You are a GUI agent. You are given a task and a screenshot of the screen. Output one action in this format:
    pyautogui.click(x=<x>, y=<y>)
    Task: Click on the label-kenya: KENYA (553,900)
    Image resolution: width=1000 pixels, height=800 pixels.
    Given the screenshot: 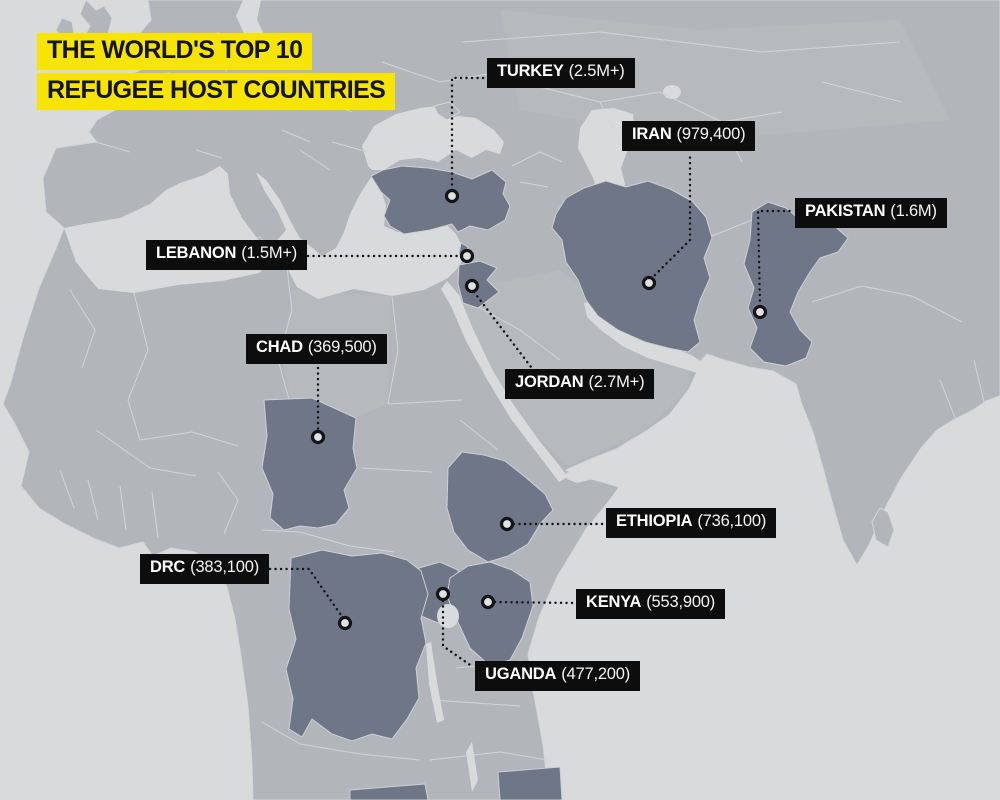 What is the action you would take?
    pyautogui.click(x=651, y=604)
    